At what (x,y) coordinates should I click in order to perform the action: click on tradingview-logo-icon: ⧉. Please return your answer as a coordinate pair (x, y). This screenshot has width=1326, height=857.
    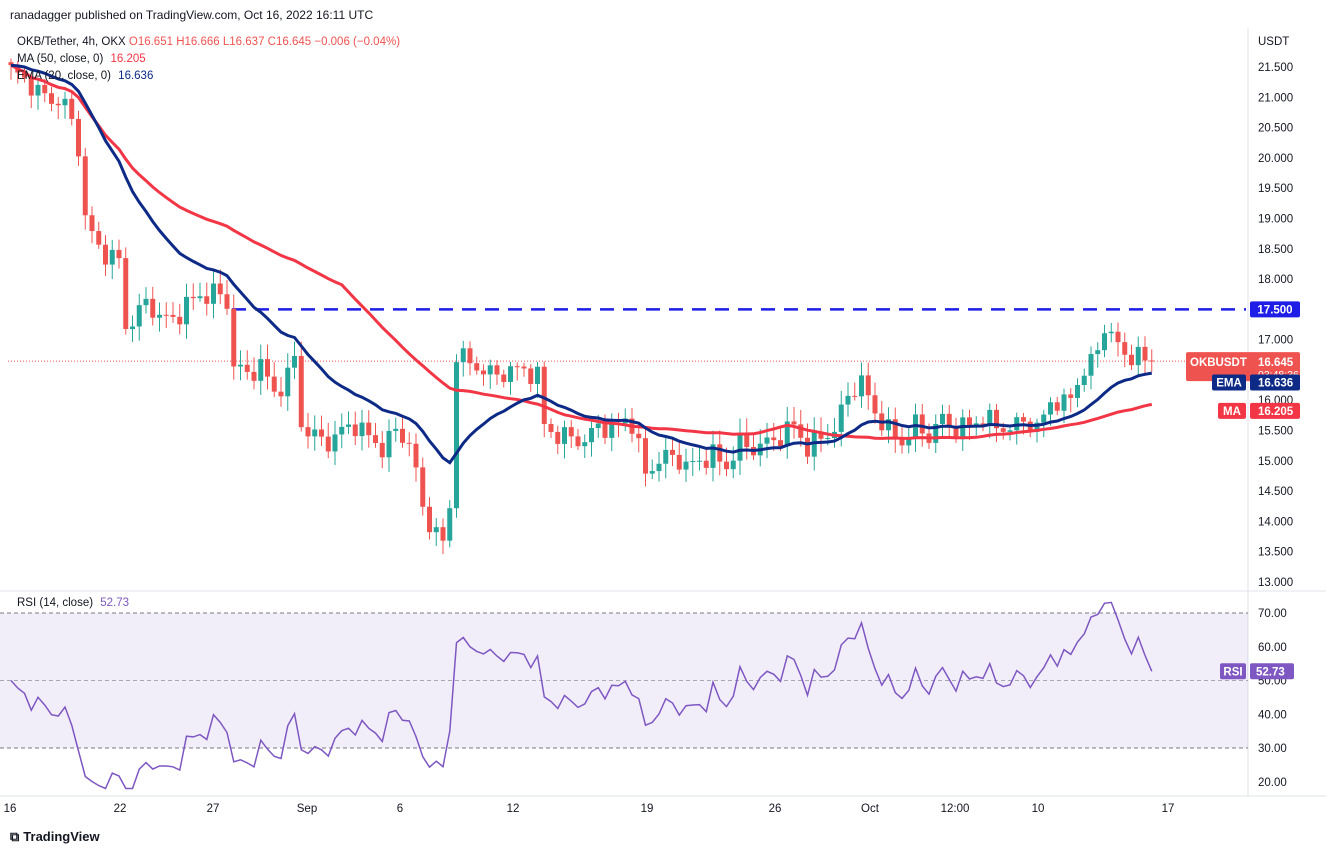
    Looking at the image, I should click on (15, 836).